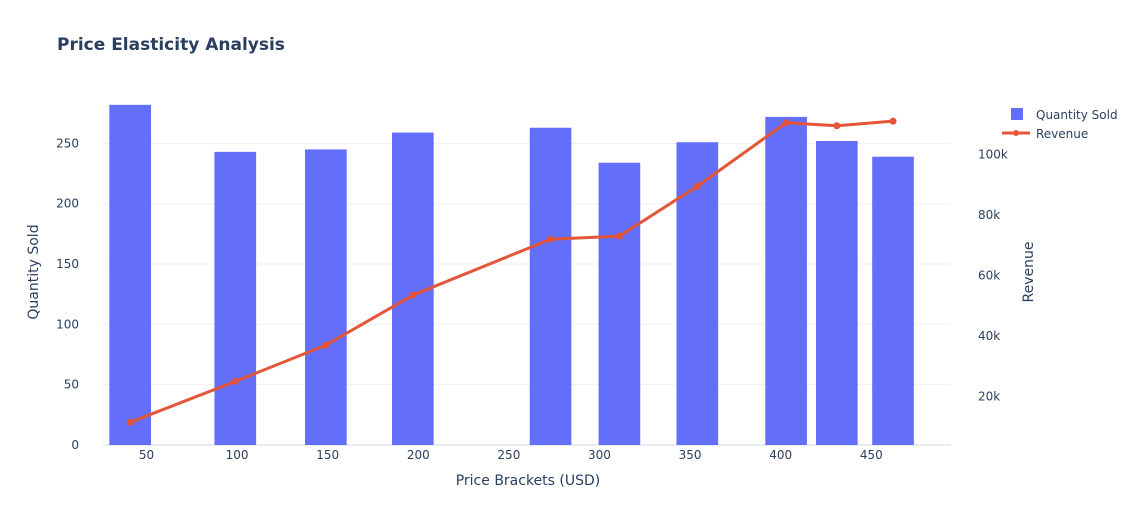 The image size is (1136, 529). I want to click on y-axis-title: Quantity Sold, so click(34, 271).